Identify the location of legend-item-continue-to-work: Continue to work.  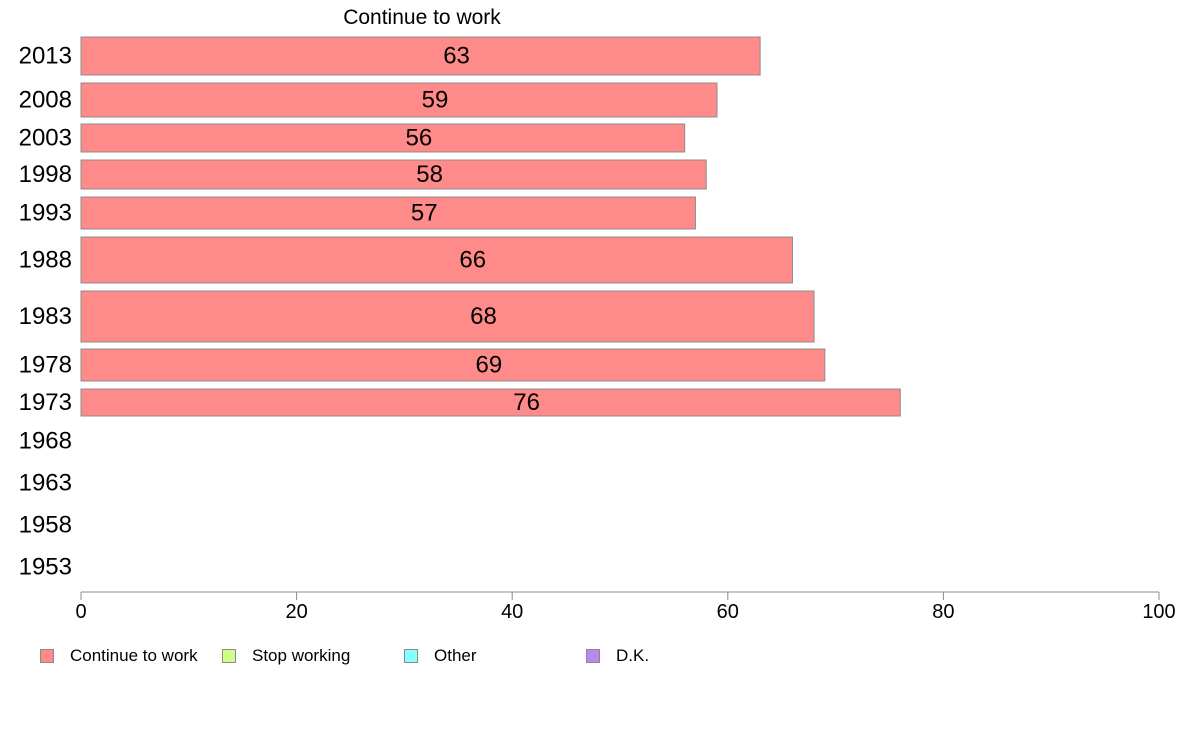
(119, 656).